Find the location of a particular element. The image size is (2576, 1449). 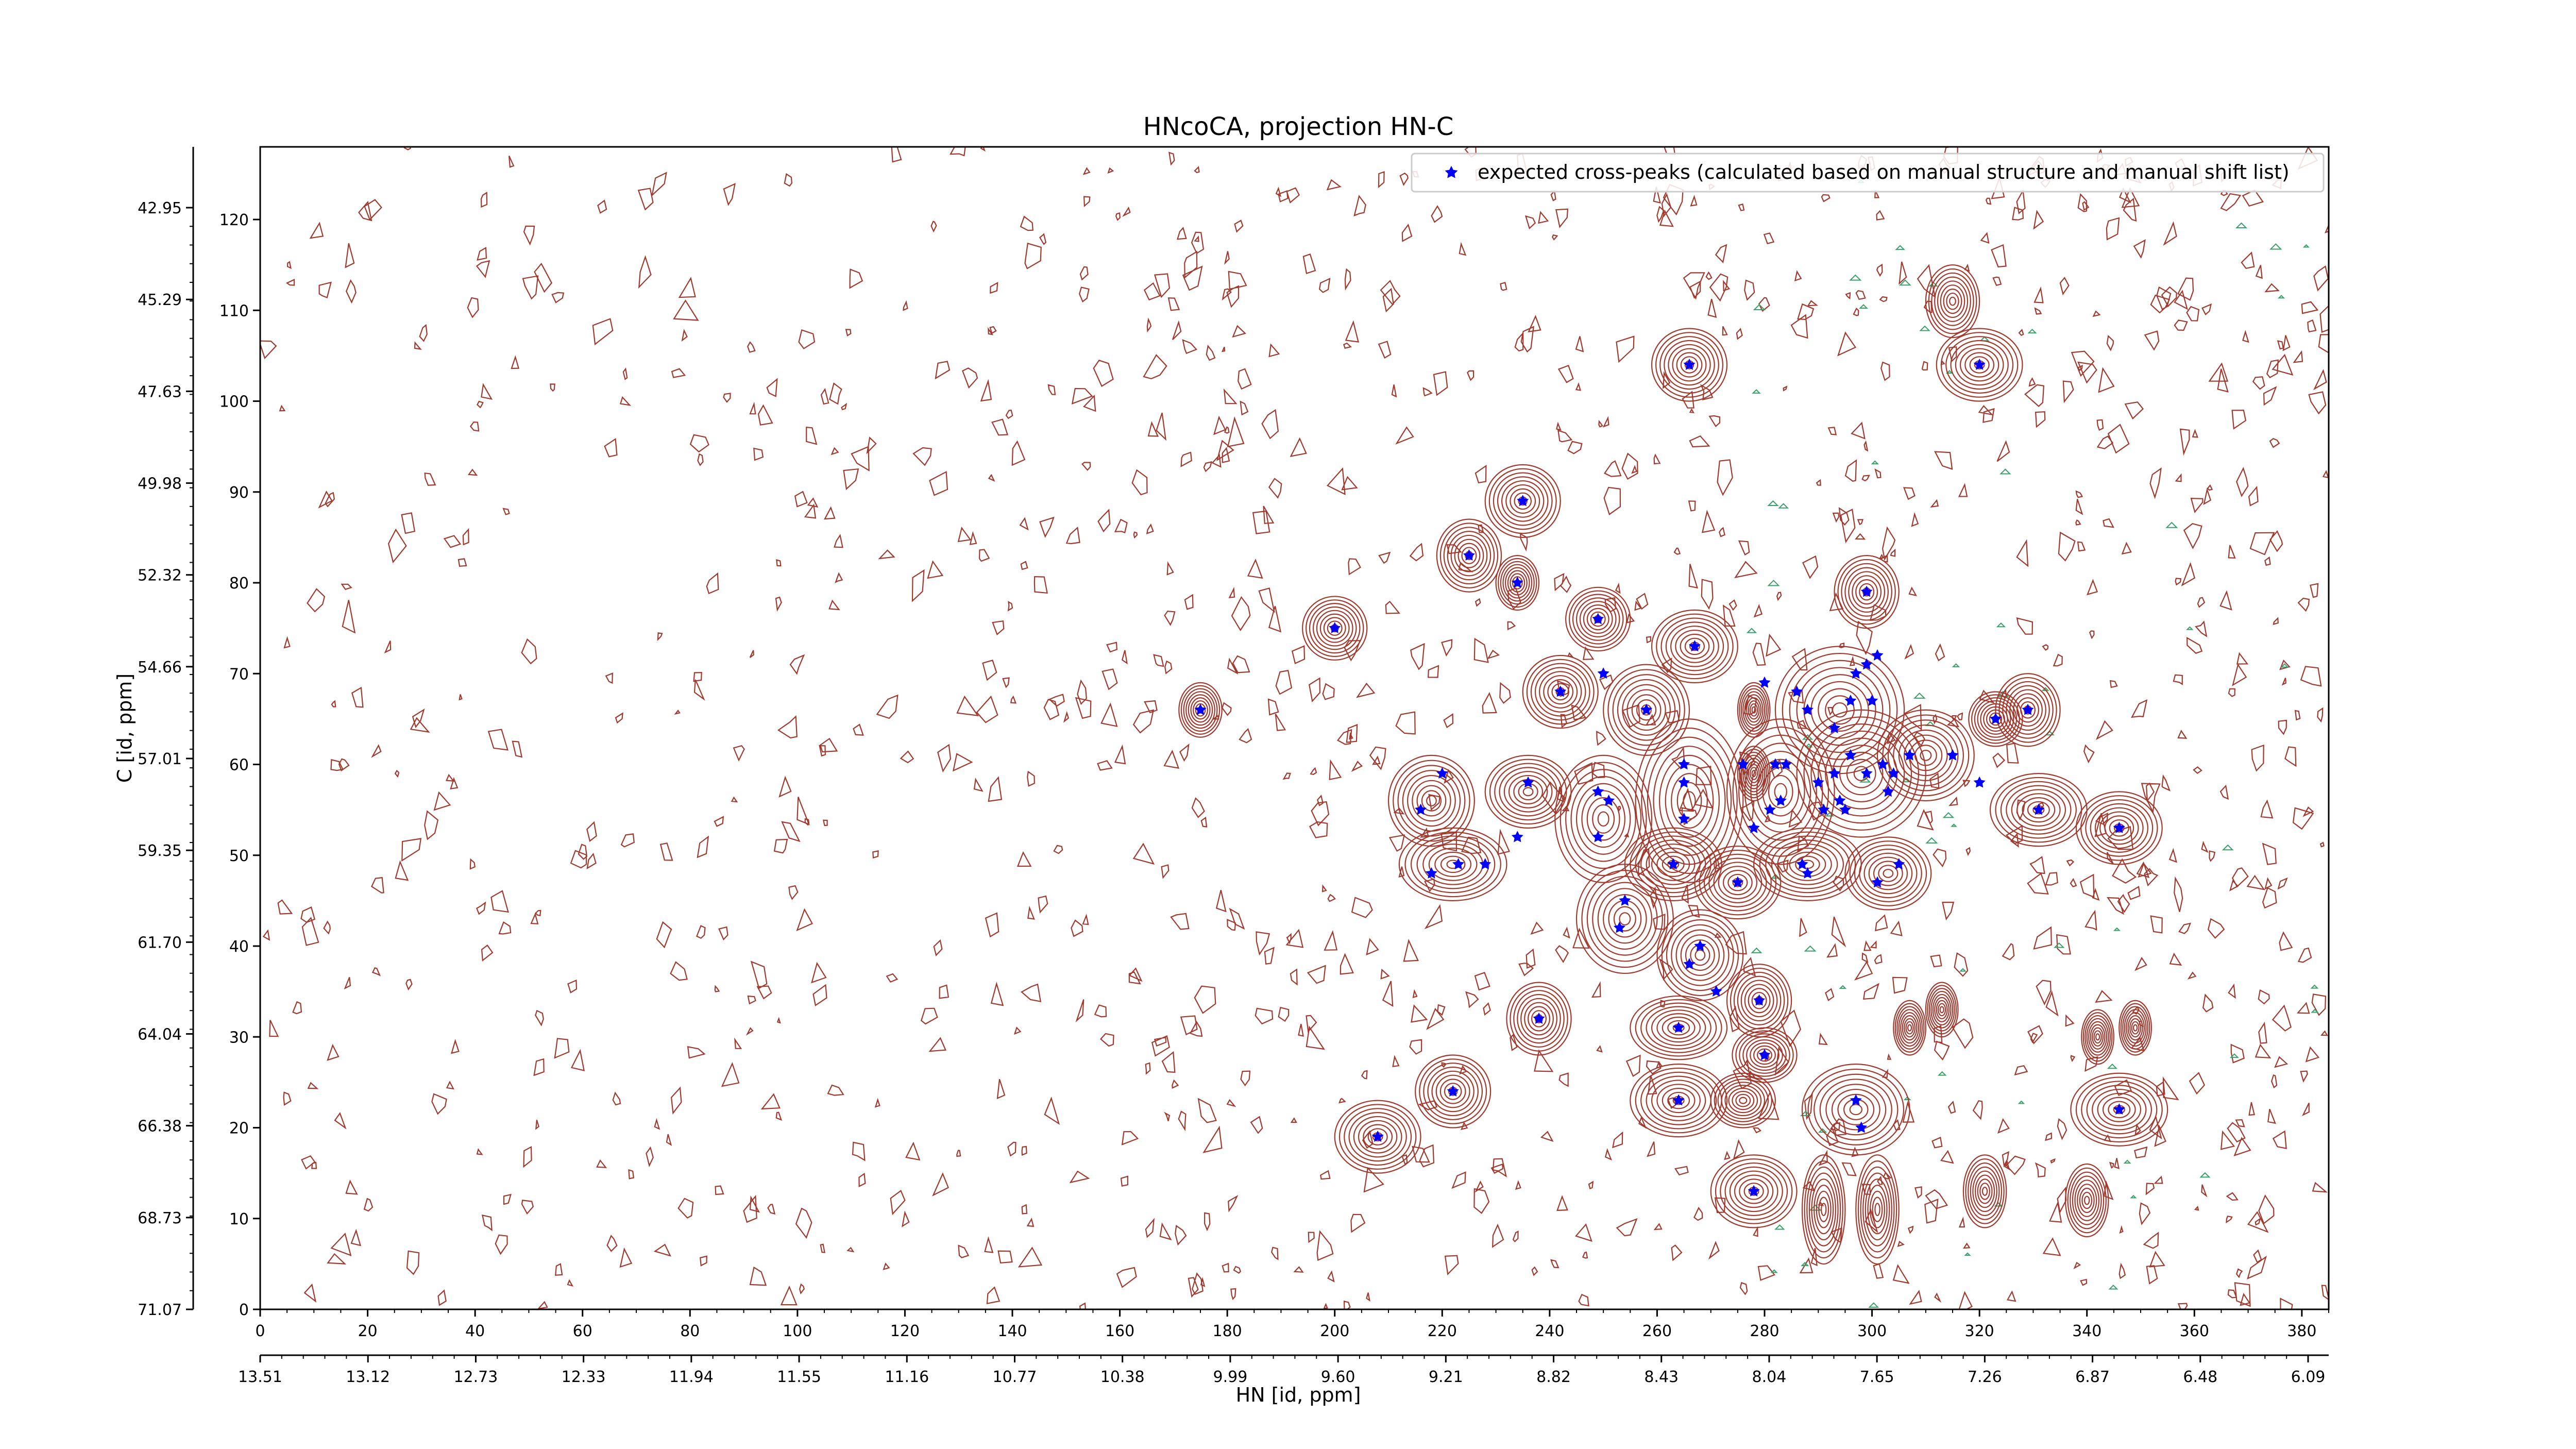

y-axis: 0 10 20 30 40 50 60 70 80 90 100 110 120 is located at coordinates (239, 765).